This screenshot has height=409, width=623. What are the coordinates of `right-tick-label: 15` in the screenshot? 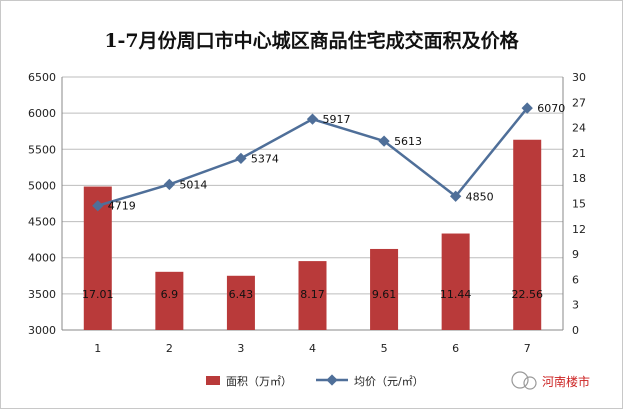 It's located at (579, 204).